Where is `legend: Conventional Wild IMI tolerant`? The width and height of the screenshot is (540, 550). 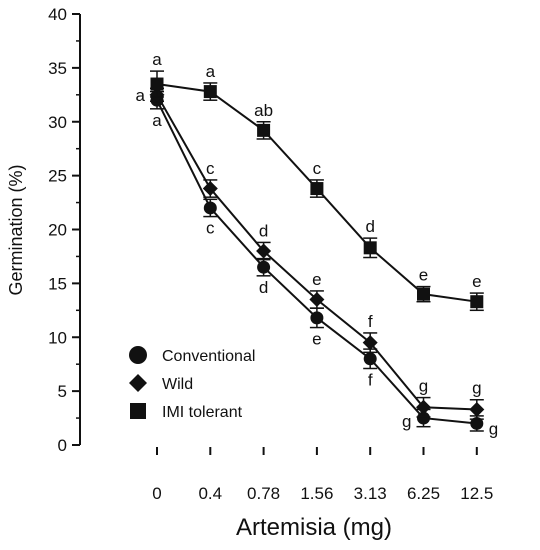
legend: Conventional Wild IMI tolerant is located at coordinates (192, 383).